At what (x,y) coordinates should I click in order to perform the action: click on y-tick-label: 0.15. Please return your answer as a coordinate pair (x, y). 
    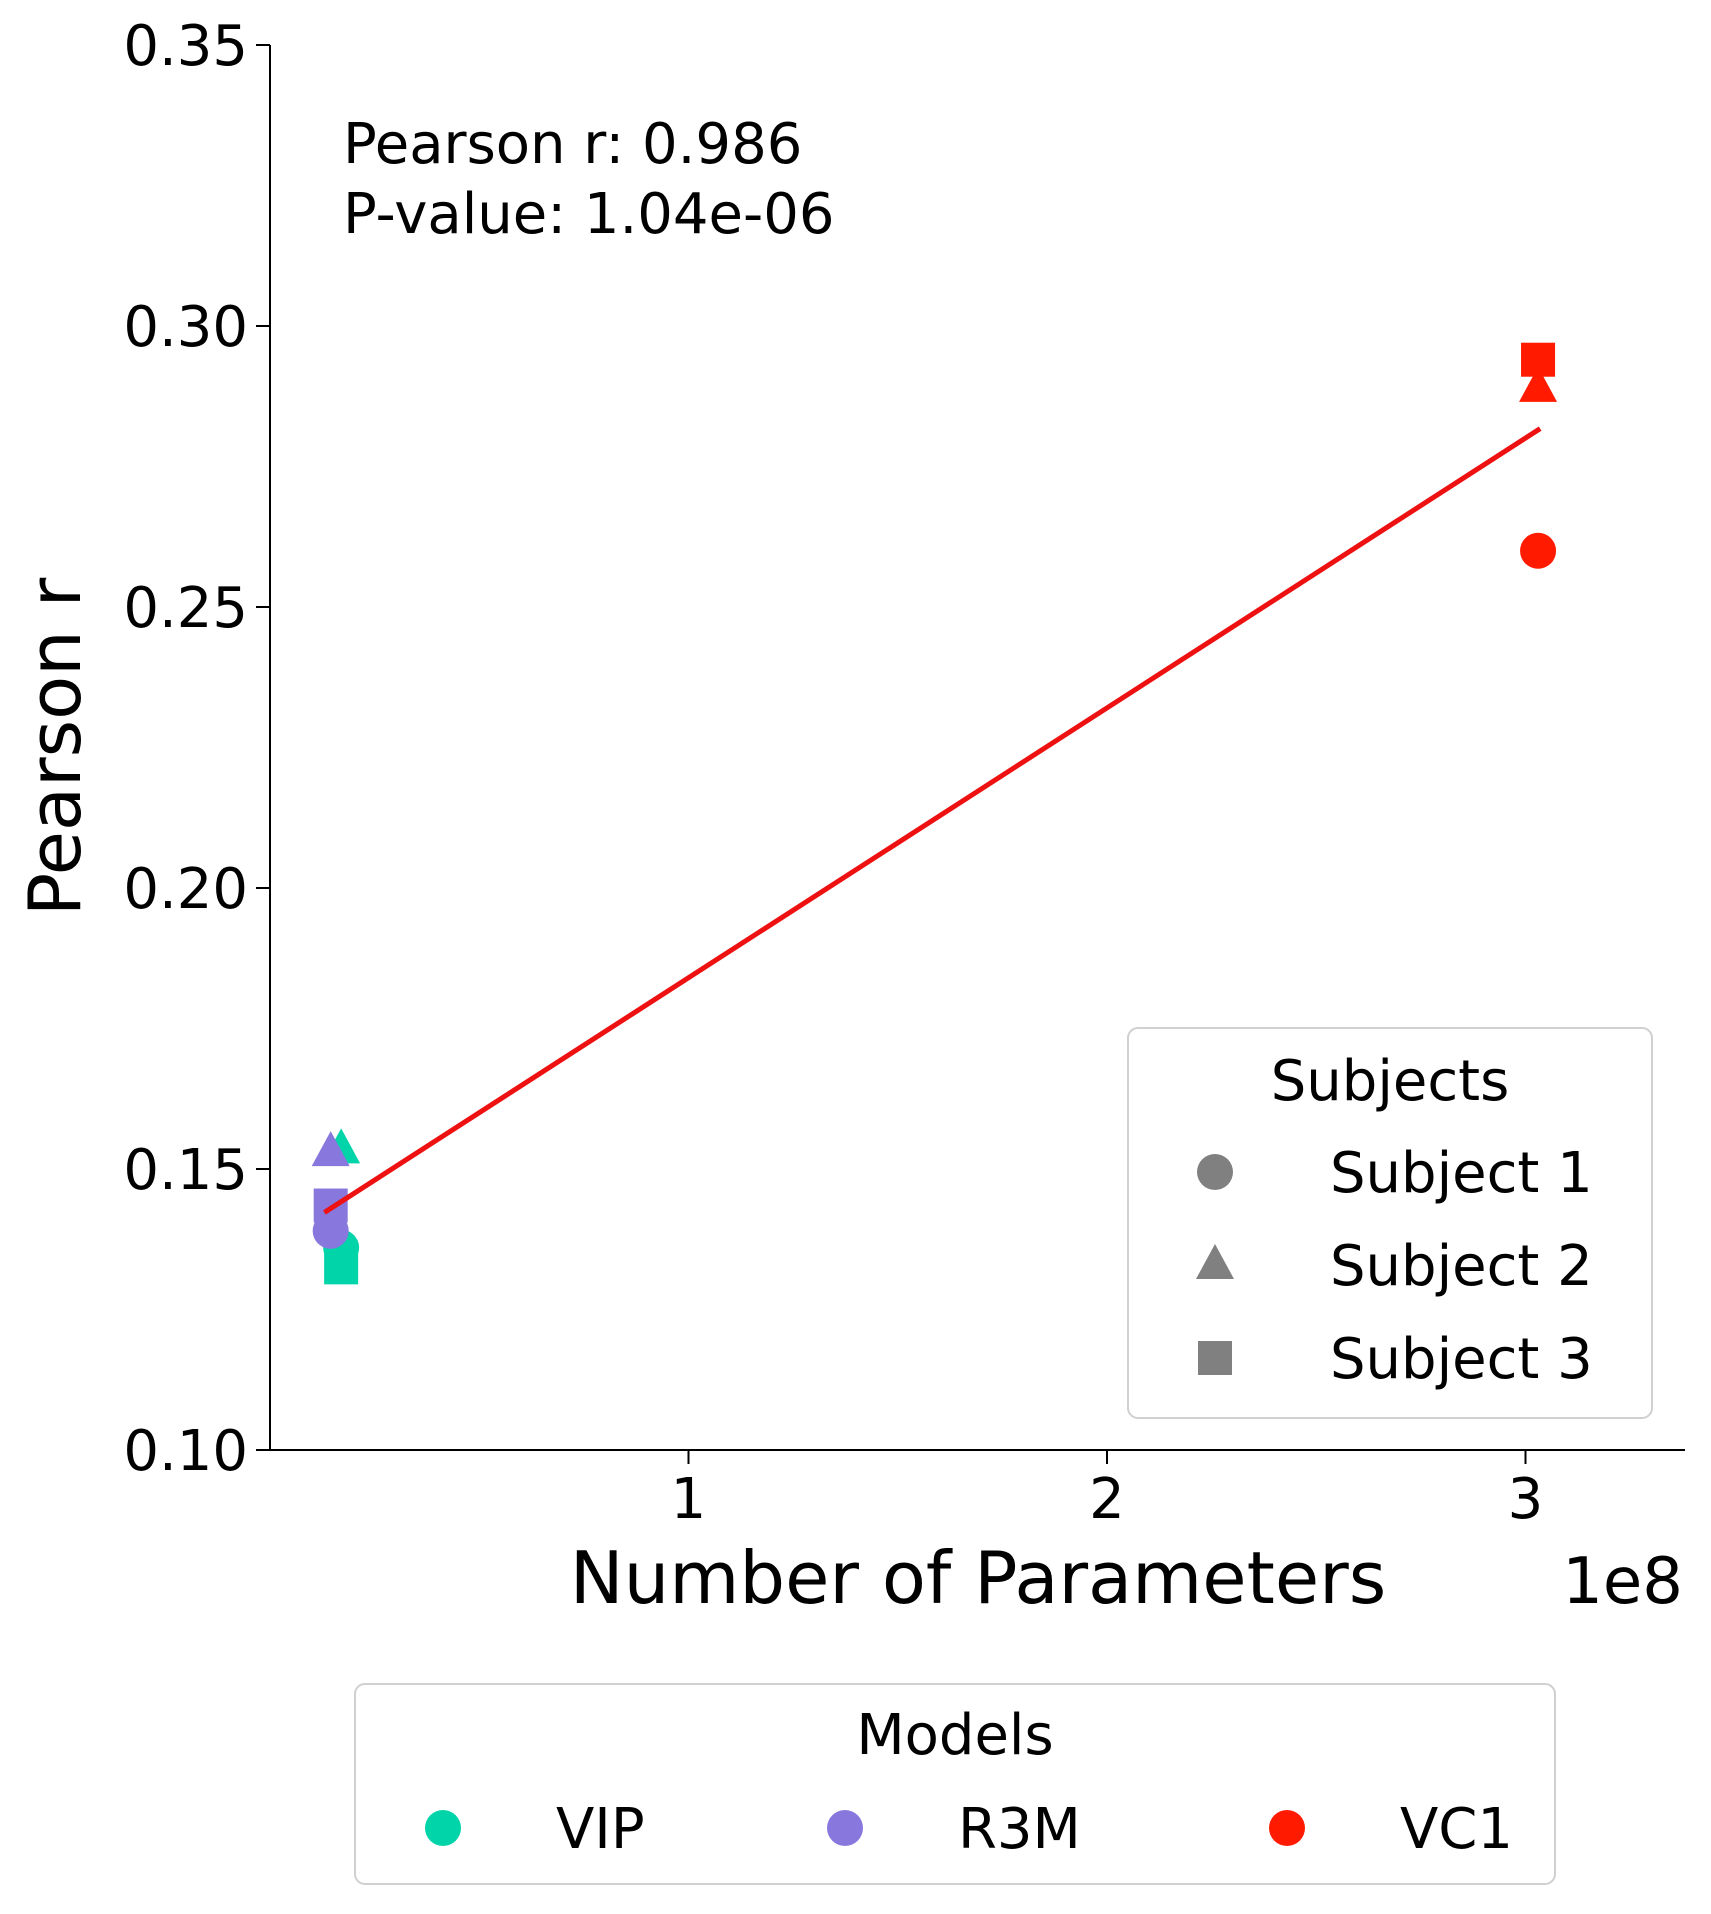
    Looking at the image, I should click on (185, 1170).